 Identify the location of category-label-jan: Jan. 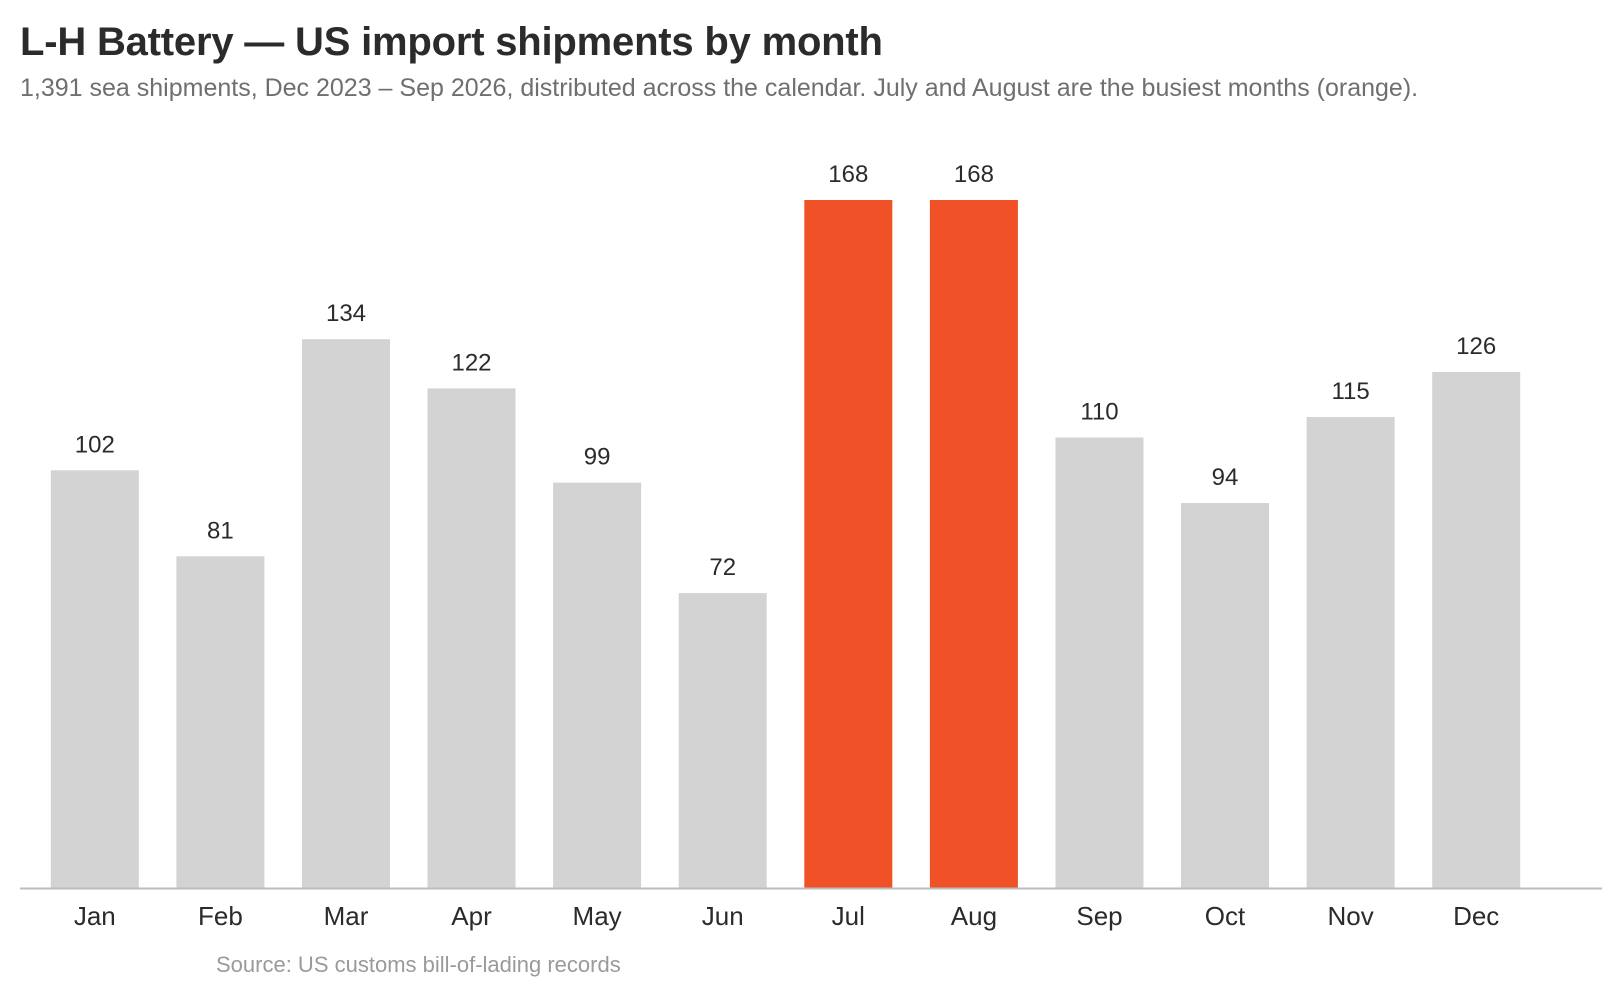
(95, 916).